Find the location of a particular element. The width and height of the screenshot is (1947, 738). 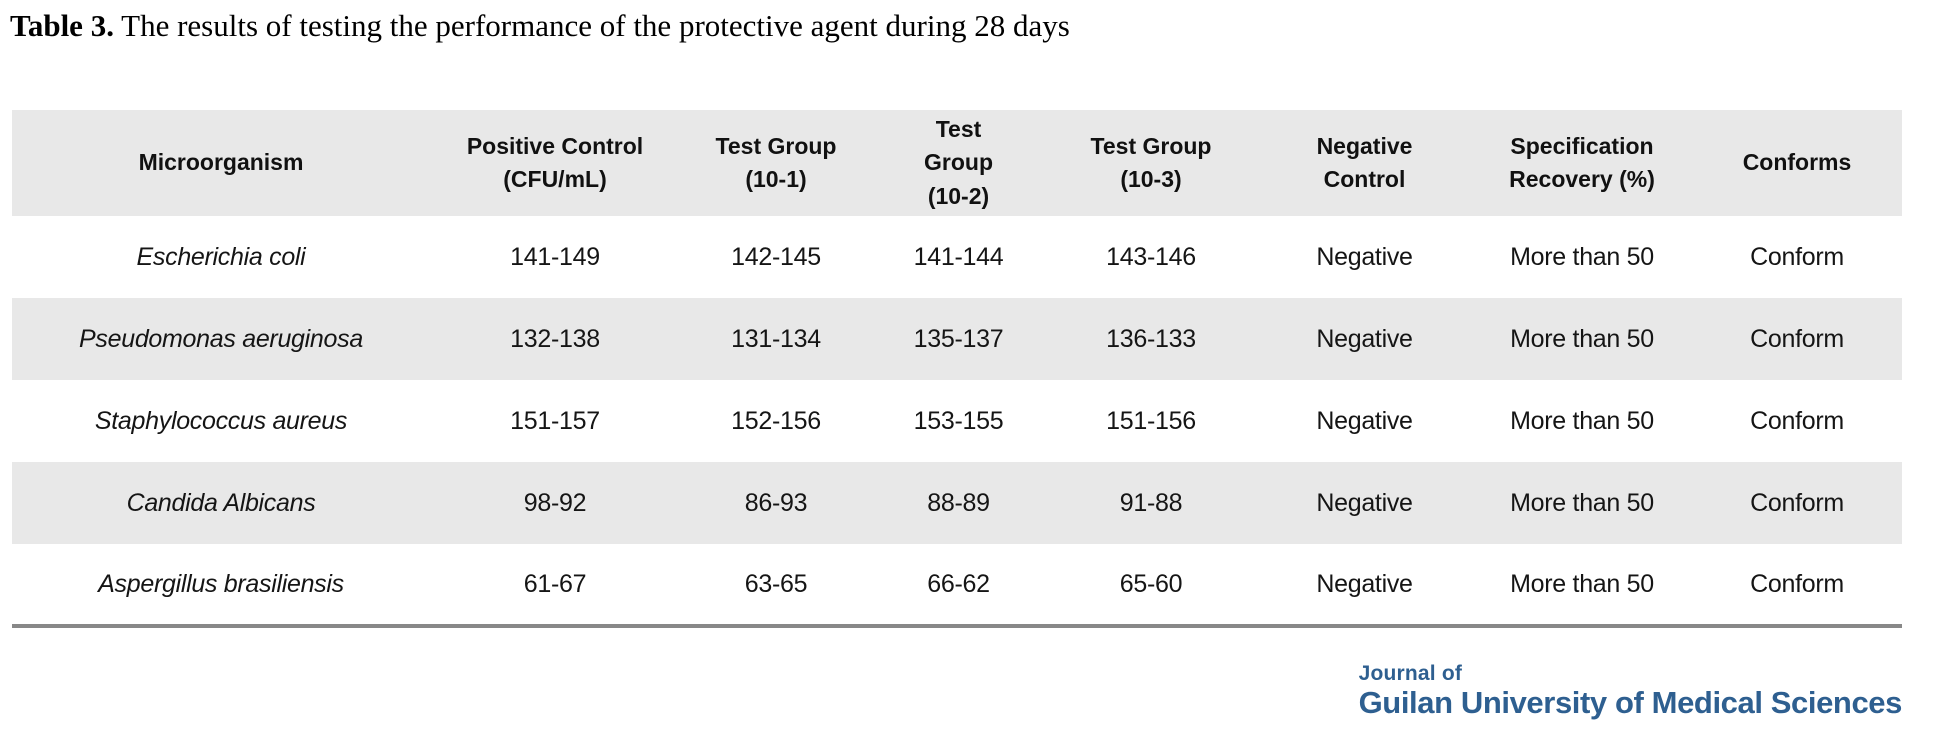

table-caption-label: Table 3. is located at coordinates (62, 25).